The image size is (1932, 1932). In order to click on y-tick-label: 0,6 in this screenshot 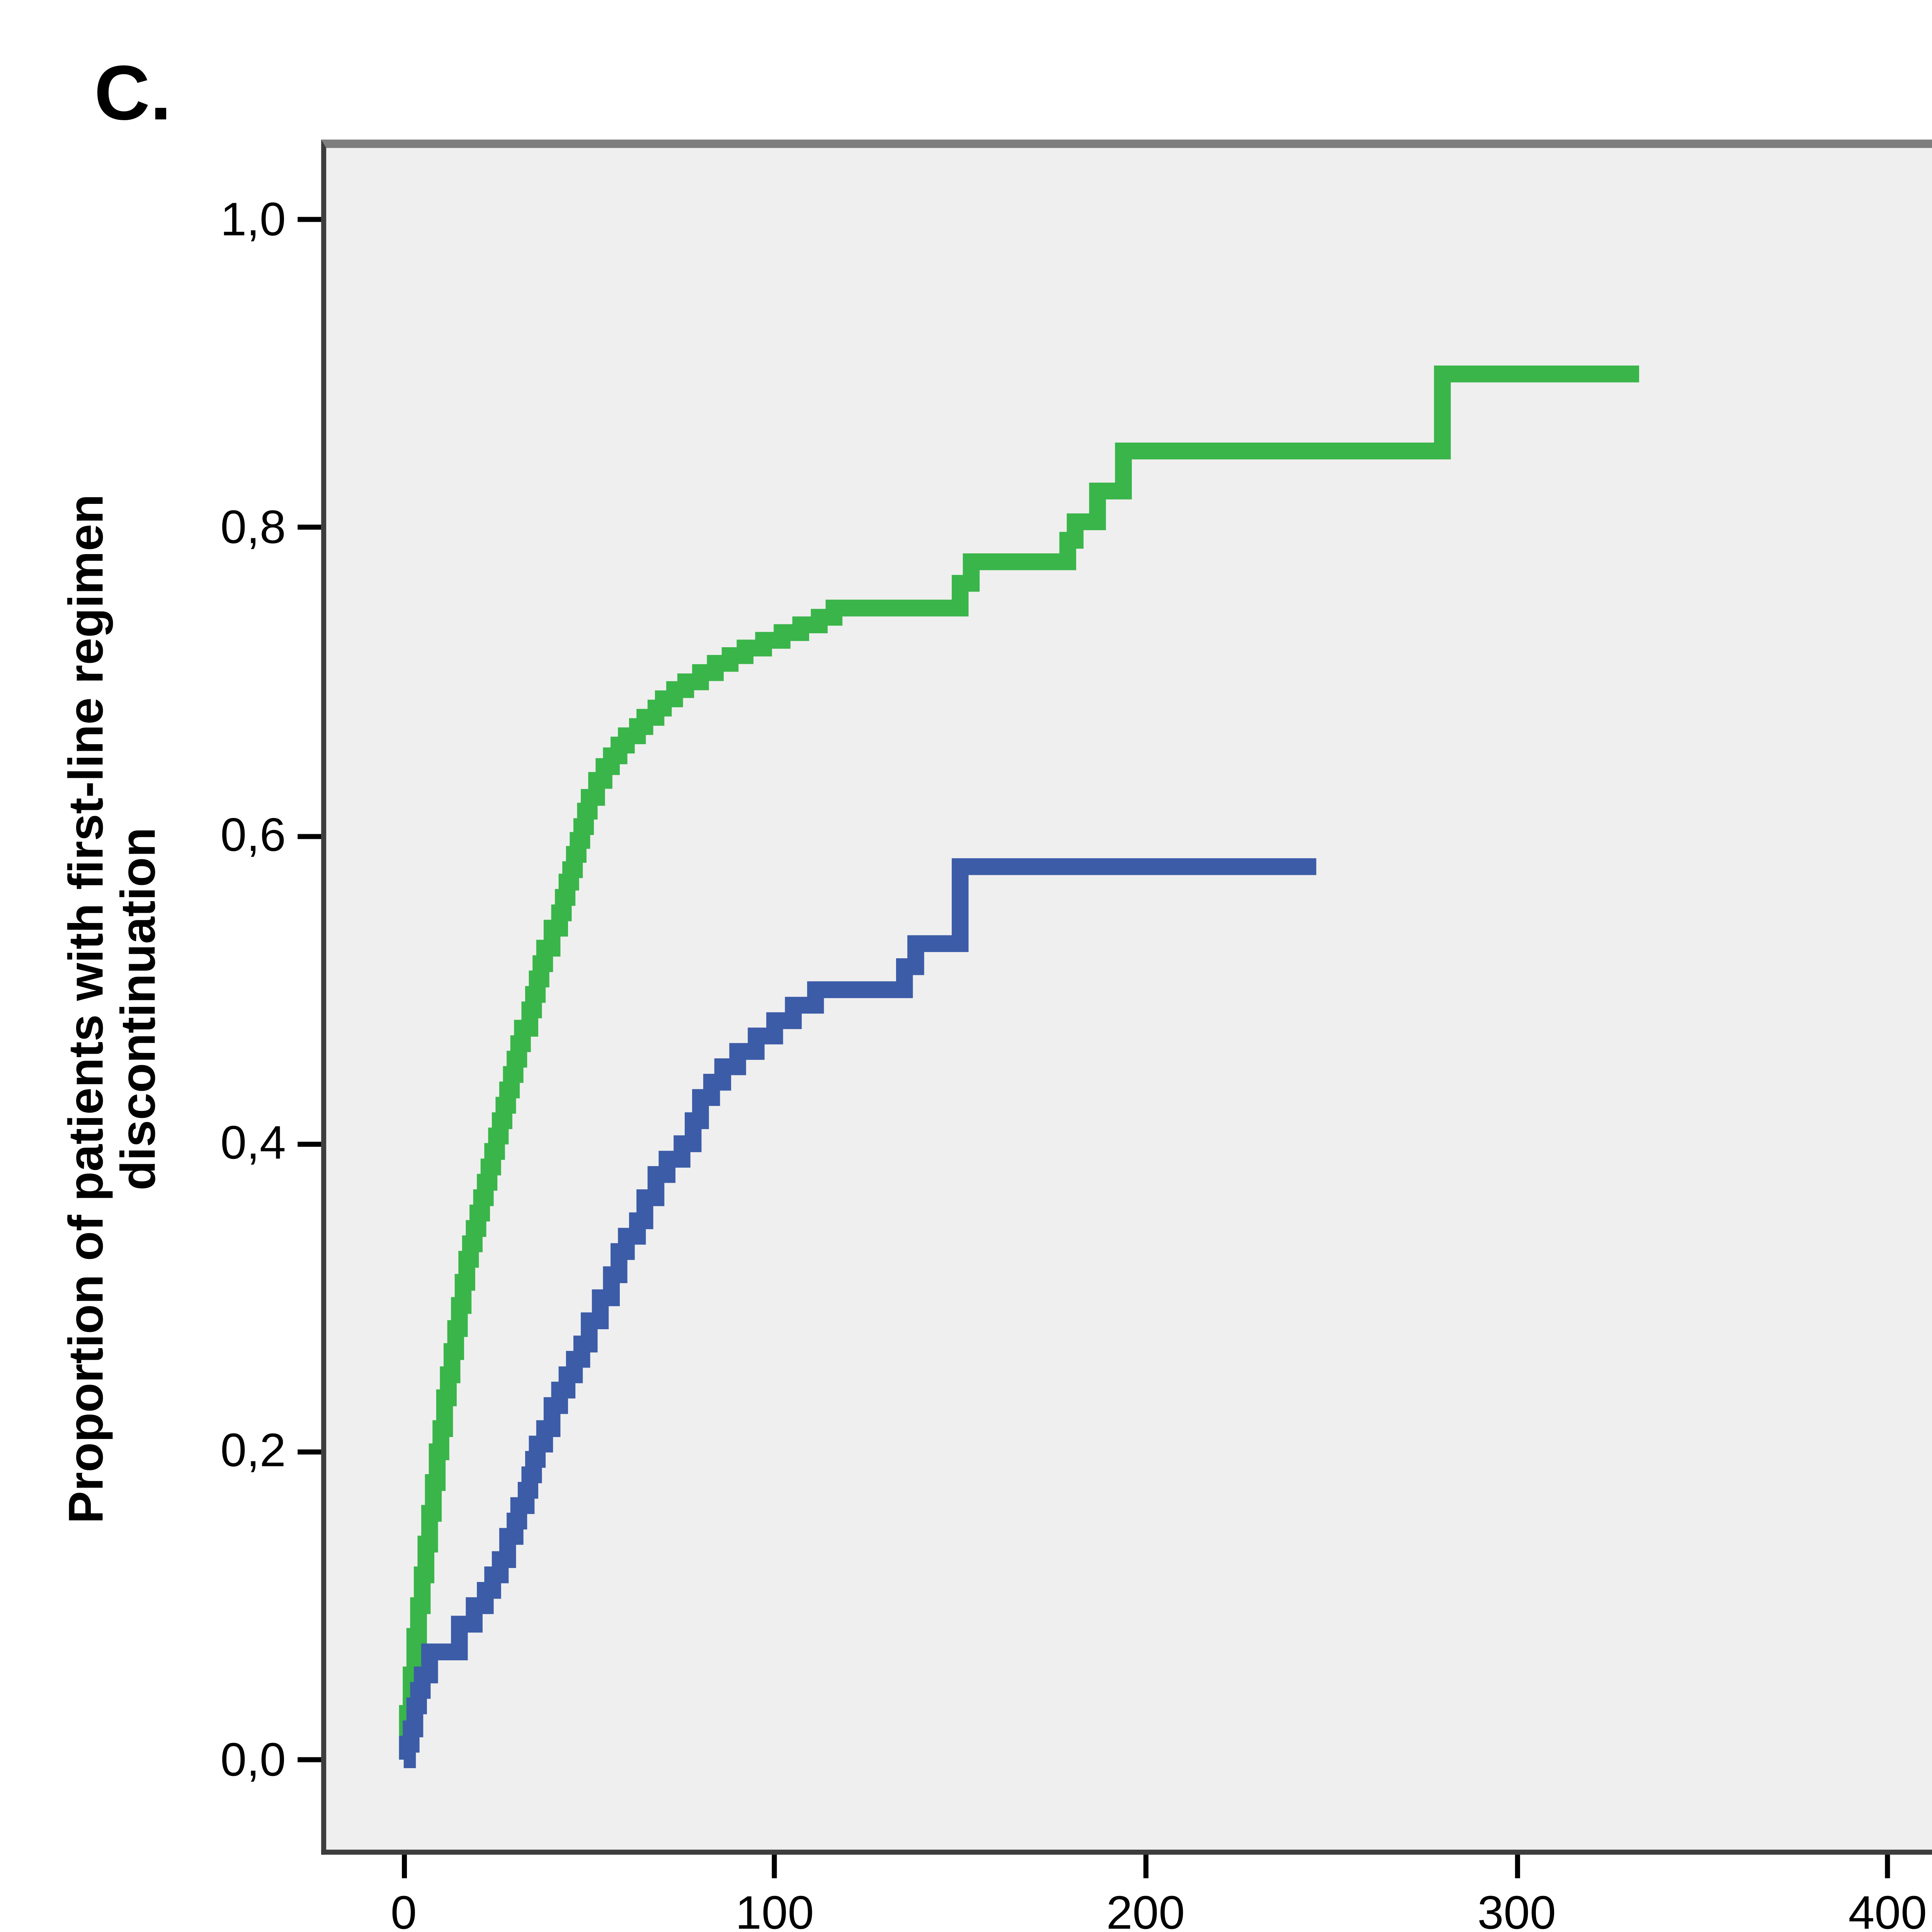, I will do `click(253, 835)`.